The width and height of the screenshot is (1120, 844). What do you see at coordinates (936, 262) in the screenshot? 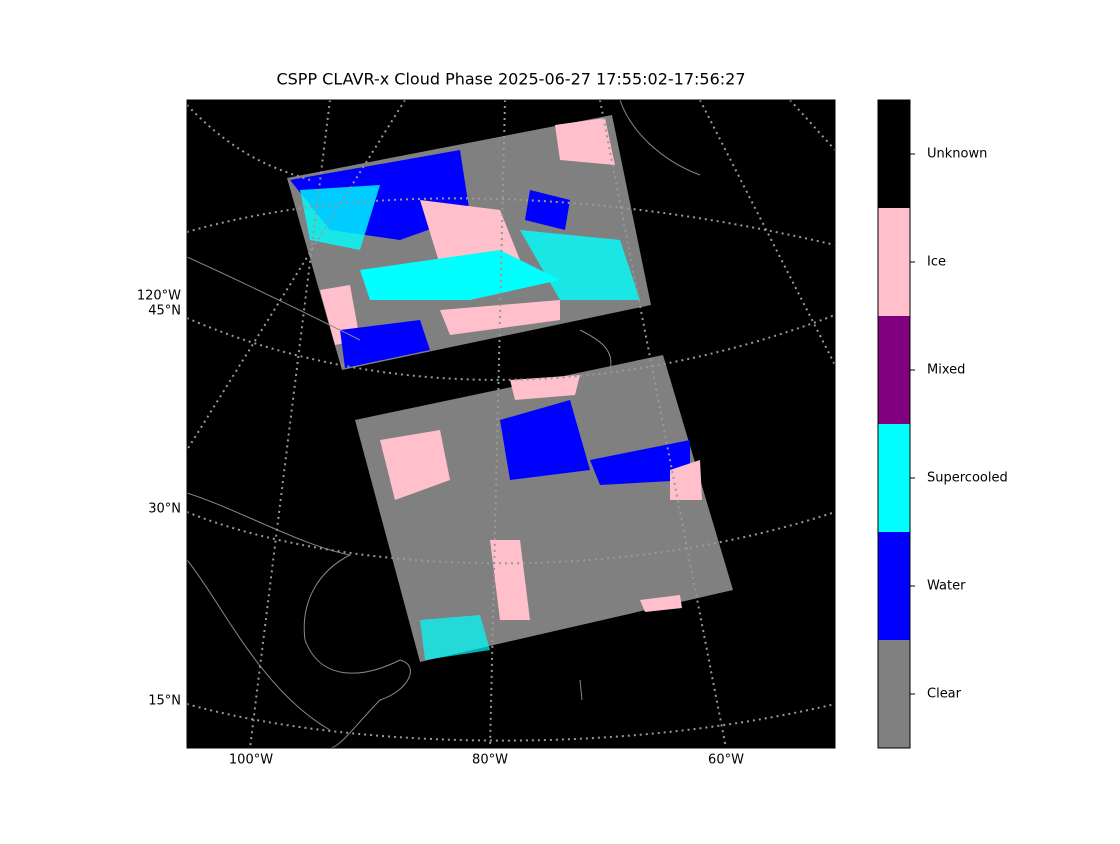
I see `colorbar-label: Ice` at bounding box center [936, 262].